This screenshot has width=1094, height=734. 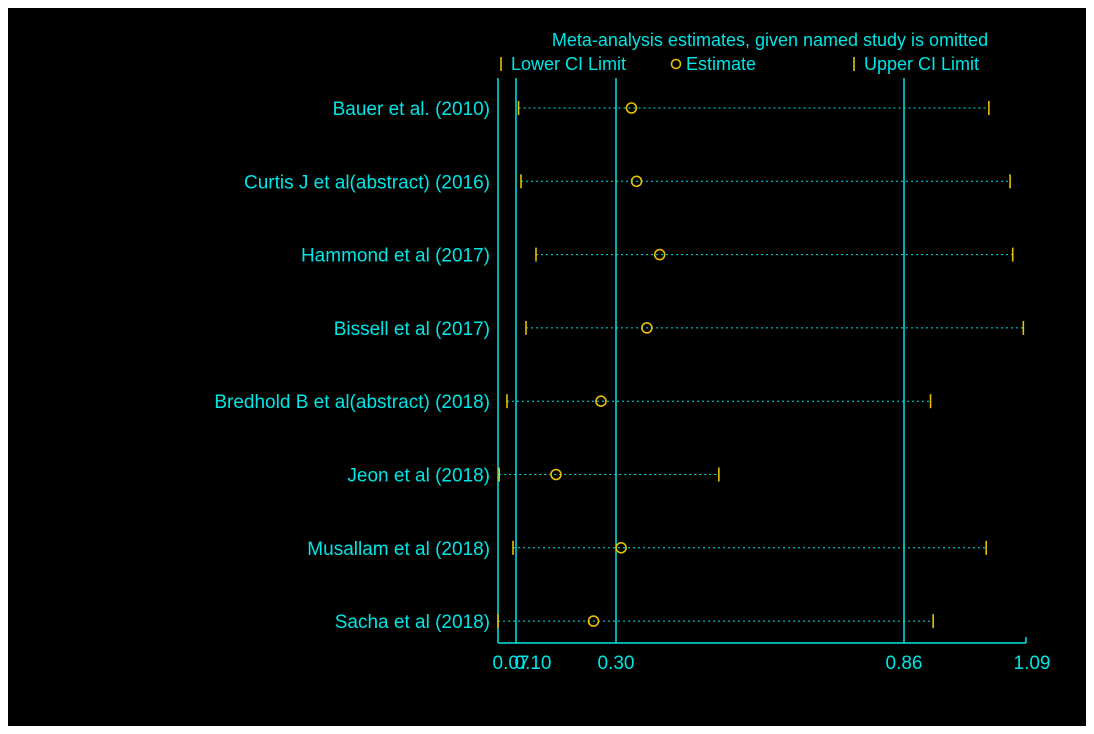 I want to click on study-label: Jeon et al (2018), so click(x=418, y=476).